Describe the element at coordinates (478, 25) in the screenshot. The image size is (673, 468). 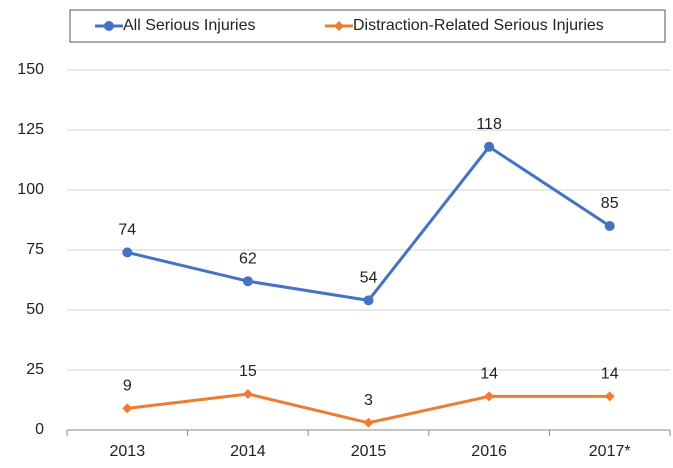
I see `legend-label: Distraction-Related Serious Injuries` at that location.